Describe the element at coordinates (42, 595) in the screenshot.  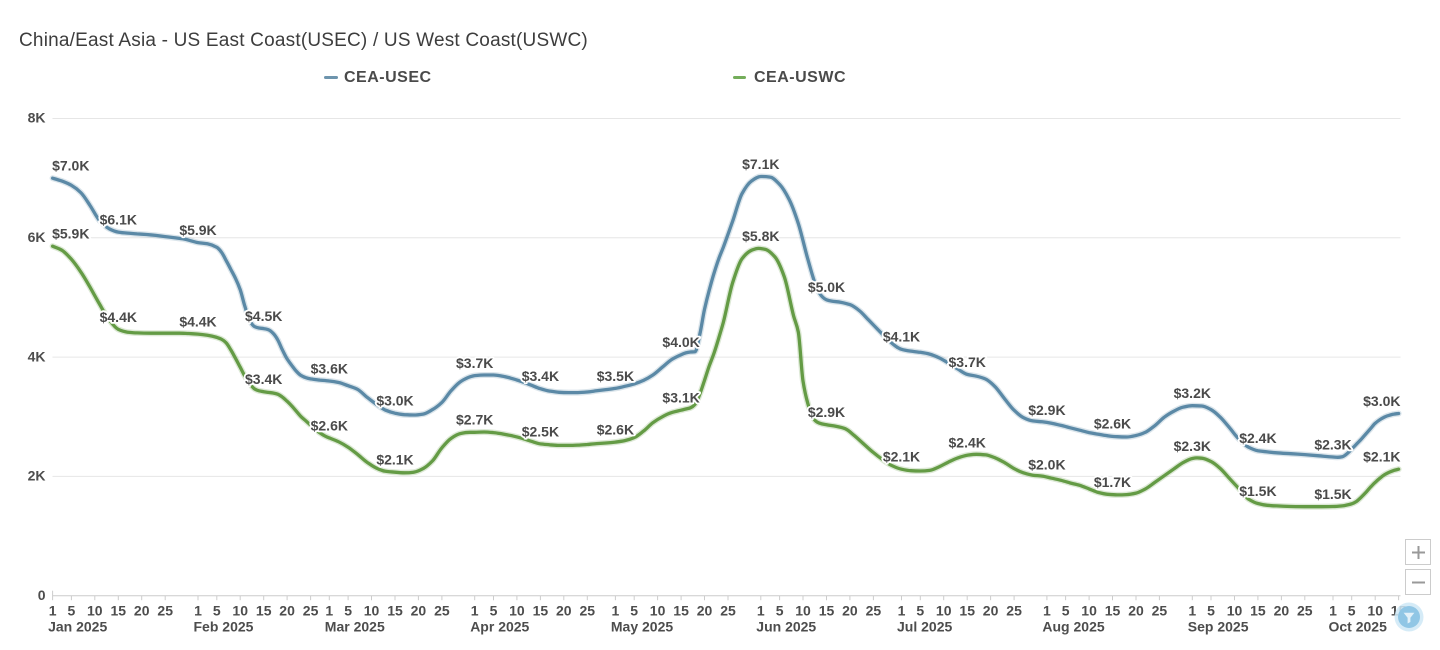
I see `svg-text: 0` at that location.